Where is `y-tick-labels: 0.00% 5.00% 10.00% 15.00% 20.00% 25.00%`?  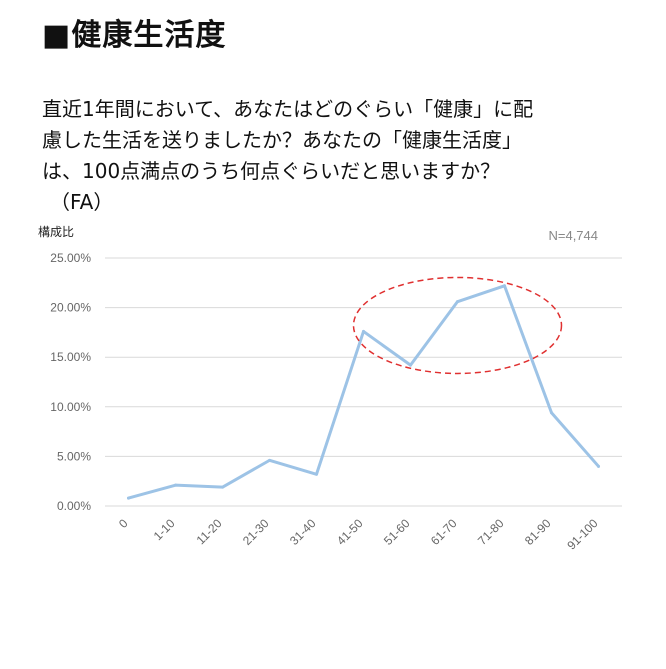
y-tick-labels: 0.00% 5.00% 10.00% 15.00% 20.00% 25.00% is located at coordinates (70, 382).